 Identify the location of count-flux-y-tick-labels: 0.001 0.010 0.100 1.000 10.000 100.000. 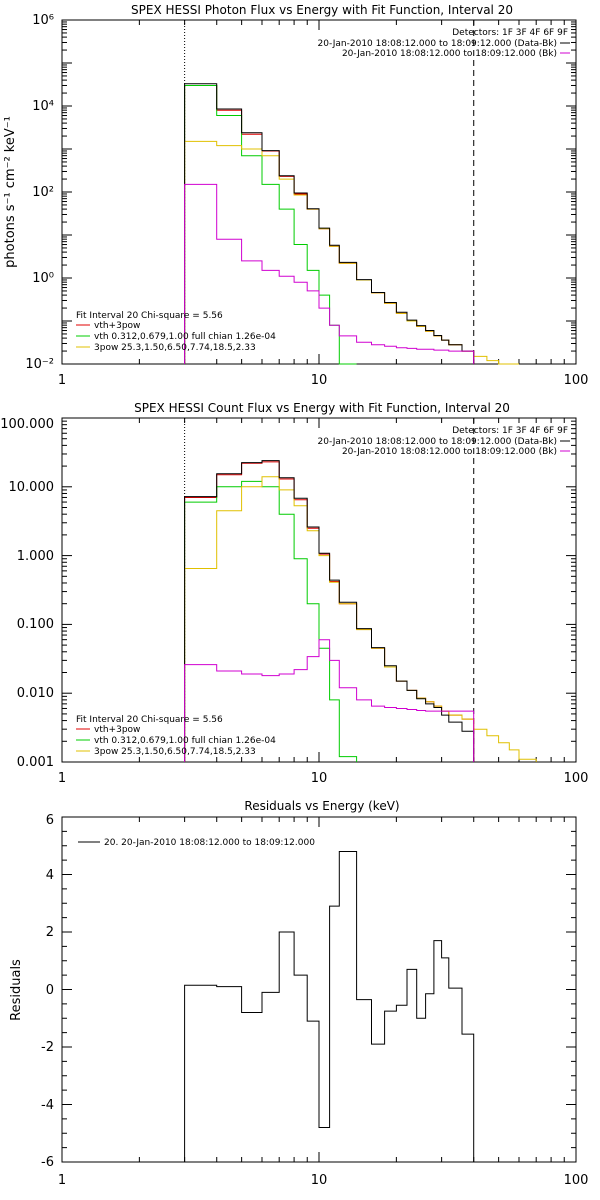
(27, 593).